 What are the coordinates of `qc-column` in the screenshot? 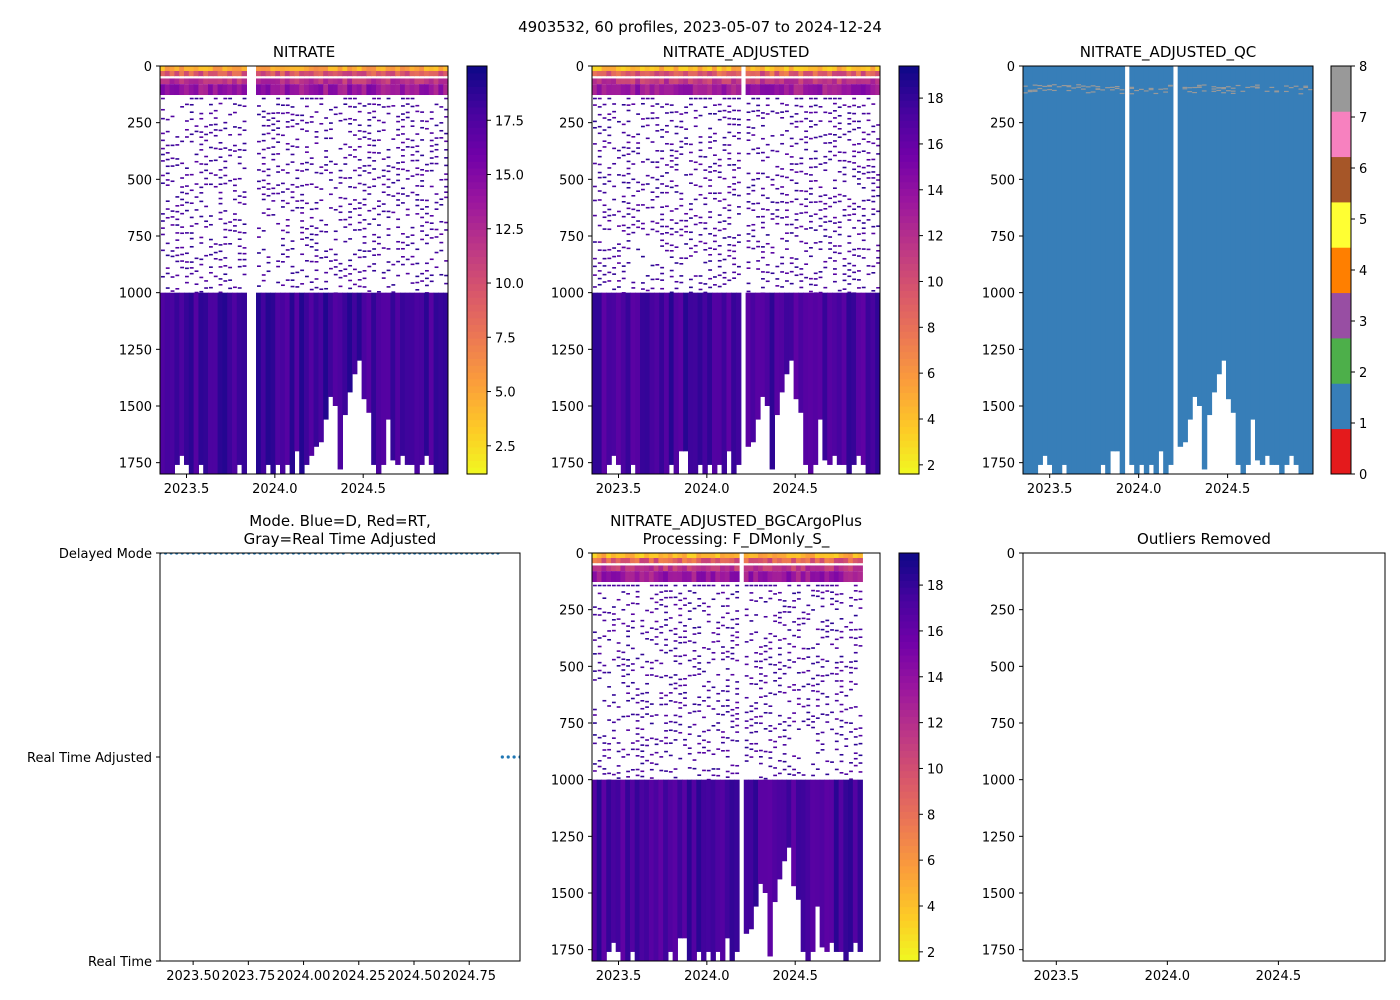 It's located at (1108, 270).